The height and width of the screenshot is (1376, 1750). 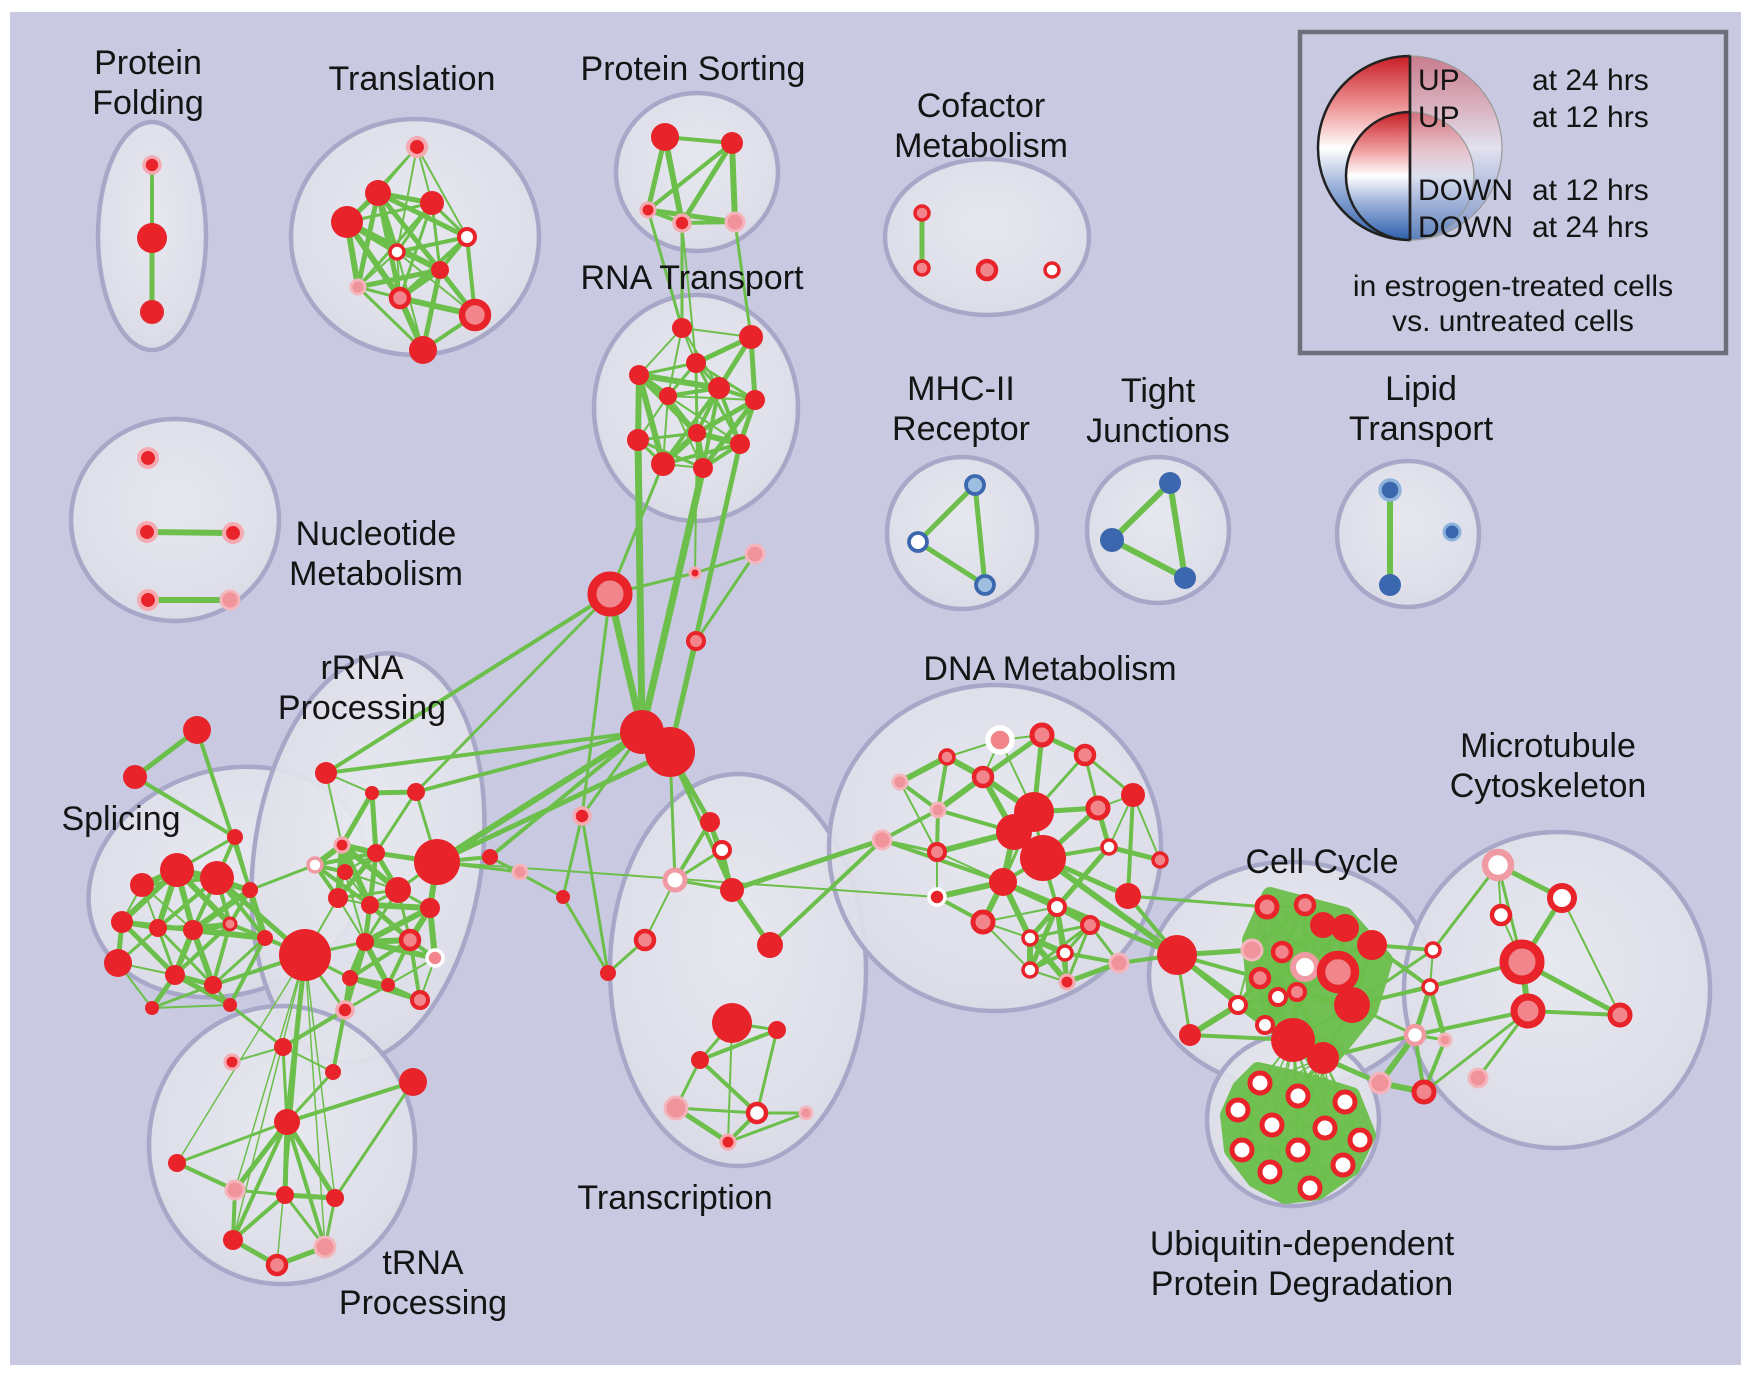 I want to click on cluster-ellipse-nm, so click(x=175, y=520).